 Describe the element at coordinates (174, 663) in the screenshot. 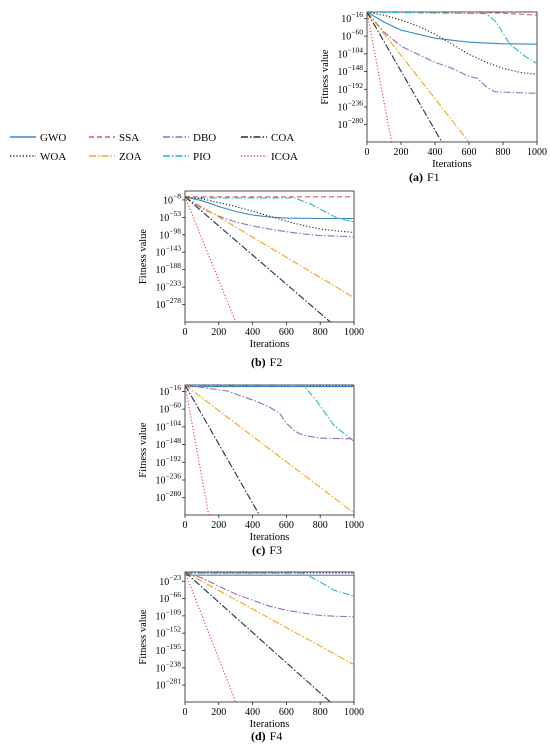

I see `y-tick-exponent: −238` at that location.